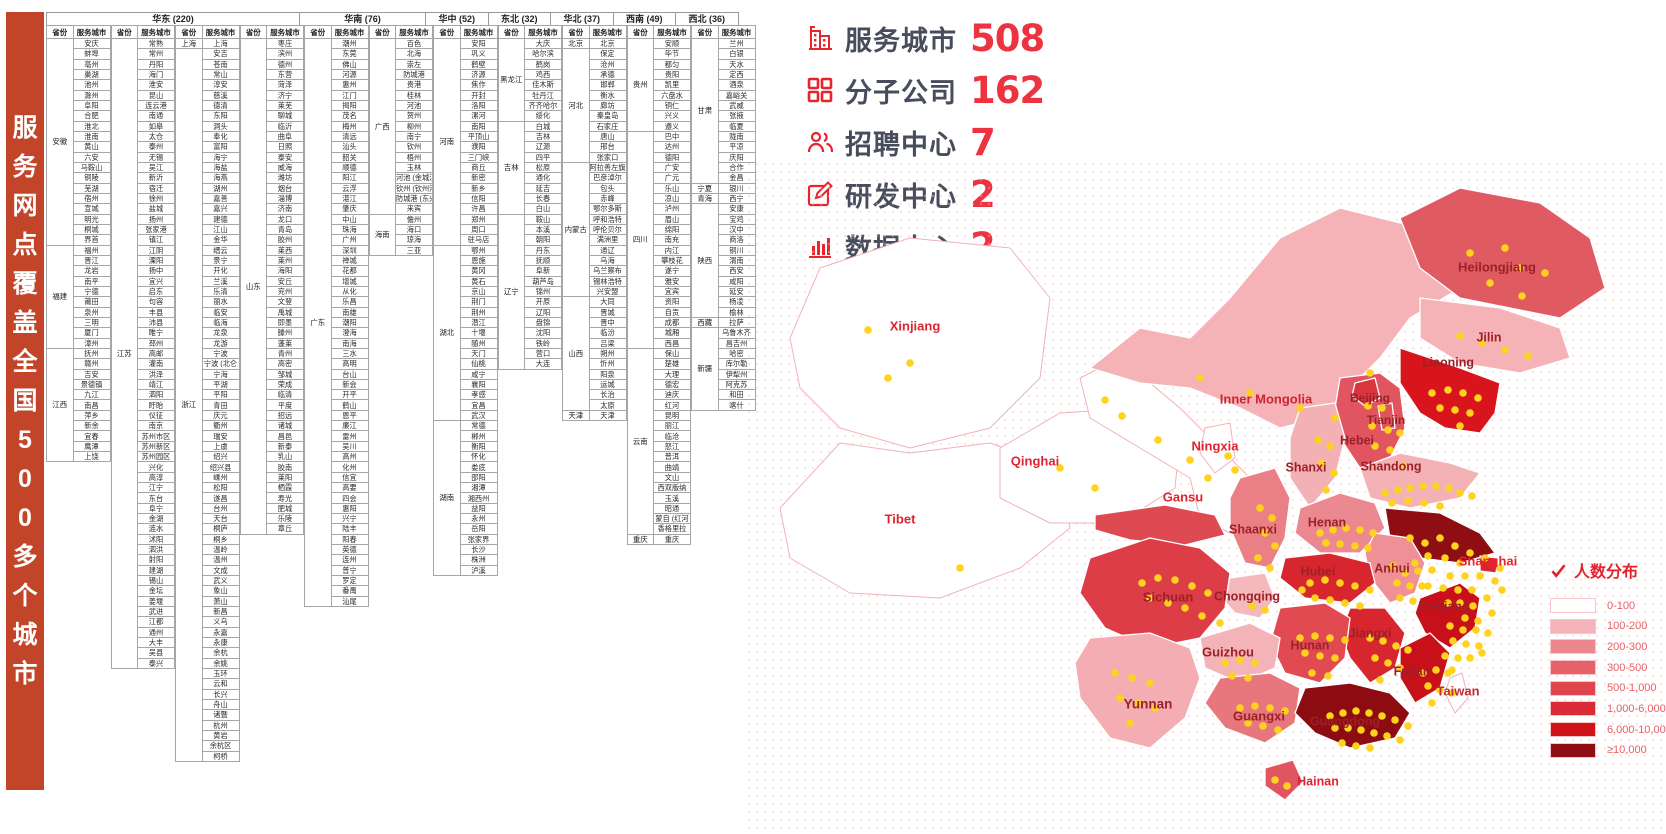 The height and width of the screenshot is (834, 1666). What do you see at coordinates (925, 142) in the screenshot?
I see `stat-row: 招聘中心 7` at bounding box center [925, 142].